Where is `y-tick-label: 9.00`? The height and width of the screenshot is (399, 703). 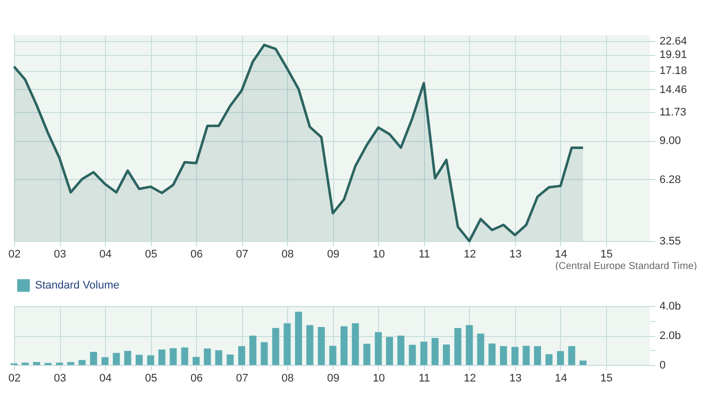
y-tick-label: 9.00 is located at coordinates (670, 141).